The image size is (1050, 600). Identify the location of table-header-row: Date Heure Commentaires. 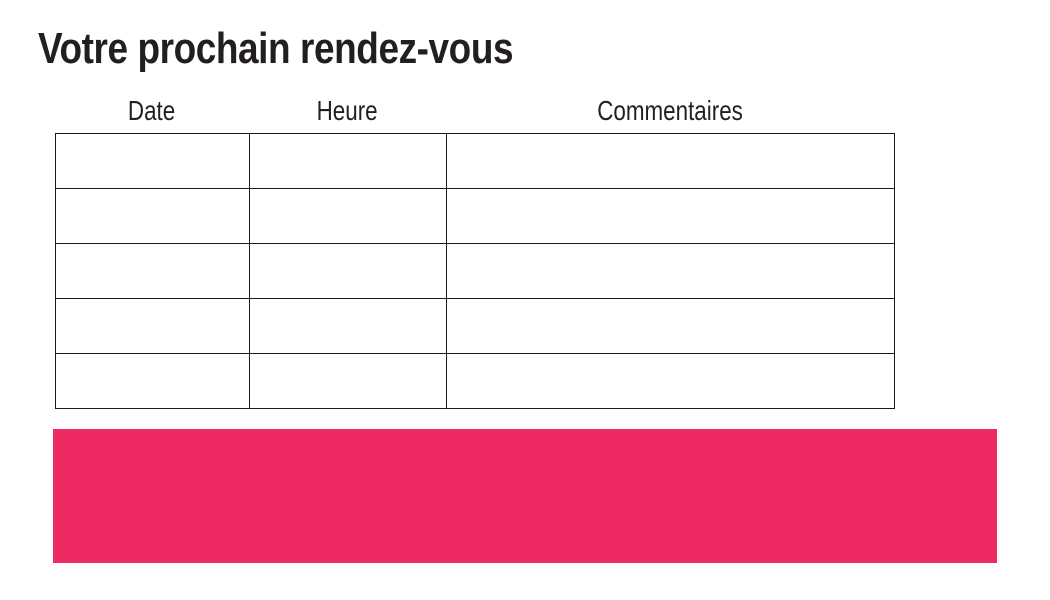
(474, 111).